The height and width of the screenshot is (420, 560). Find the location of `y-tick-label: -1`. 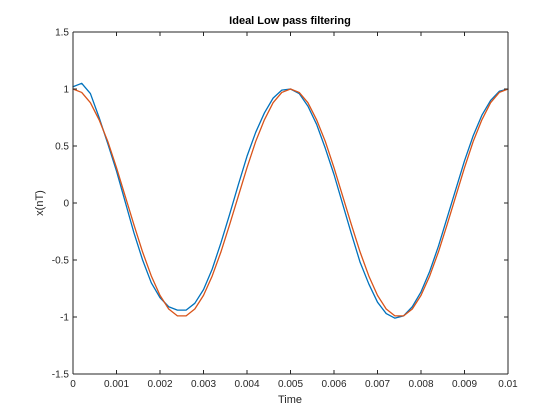

y-tick-label: -1 is located at coordinates (64, 318).